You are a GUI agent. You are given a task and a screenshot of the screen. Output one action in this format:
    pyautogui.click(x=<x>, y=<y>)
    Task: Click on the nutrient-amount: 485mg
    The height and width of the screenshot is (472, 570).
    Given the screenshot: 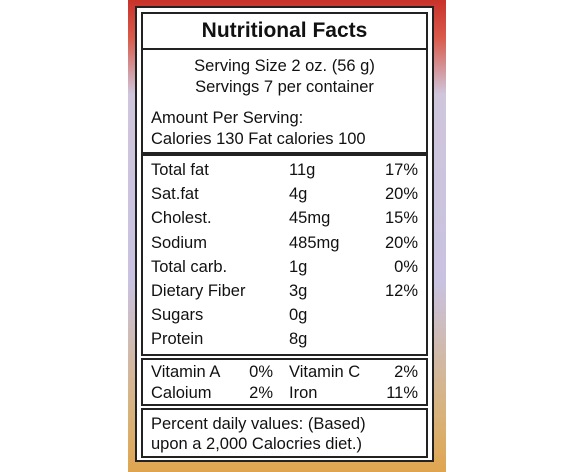 What is the action you would take?
    pyautogui.click(x=314, y=242)
    